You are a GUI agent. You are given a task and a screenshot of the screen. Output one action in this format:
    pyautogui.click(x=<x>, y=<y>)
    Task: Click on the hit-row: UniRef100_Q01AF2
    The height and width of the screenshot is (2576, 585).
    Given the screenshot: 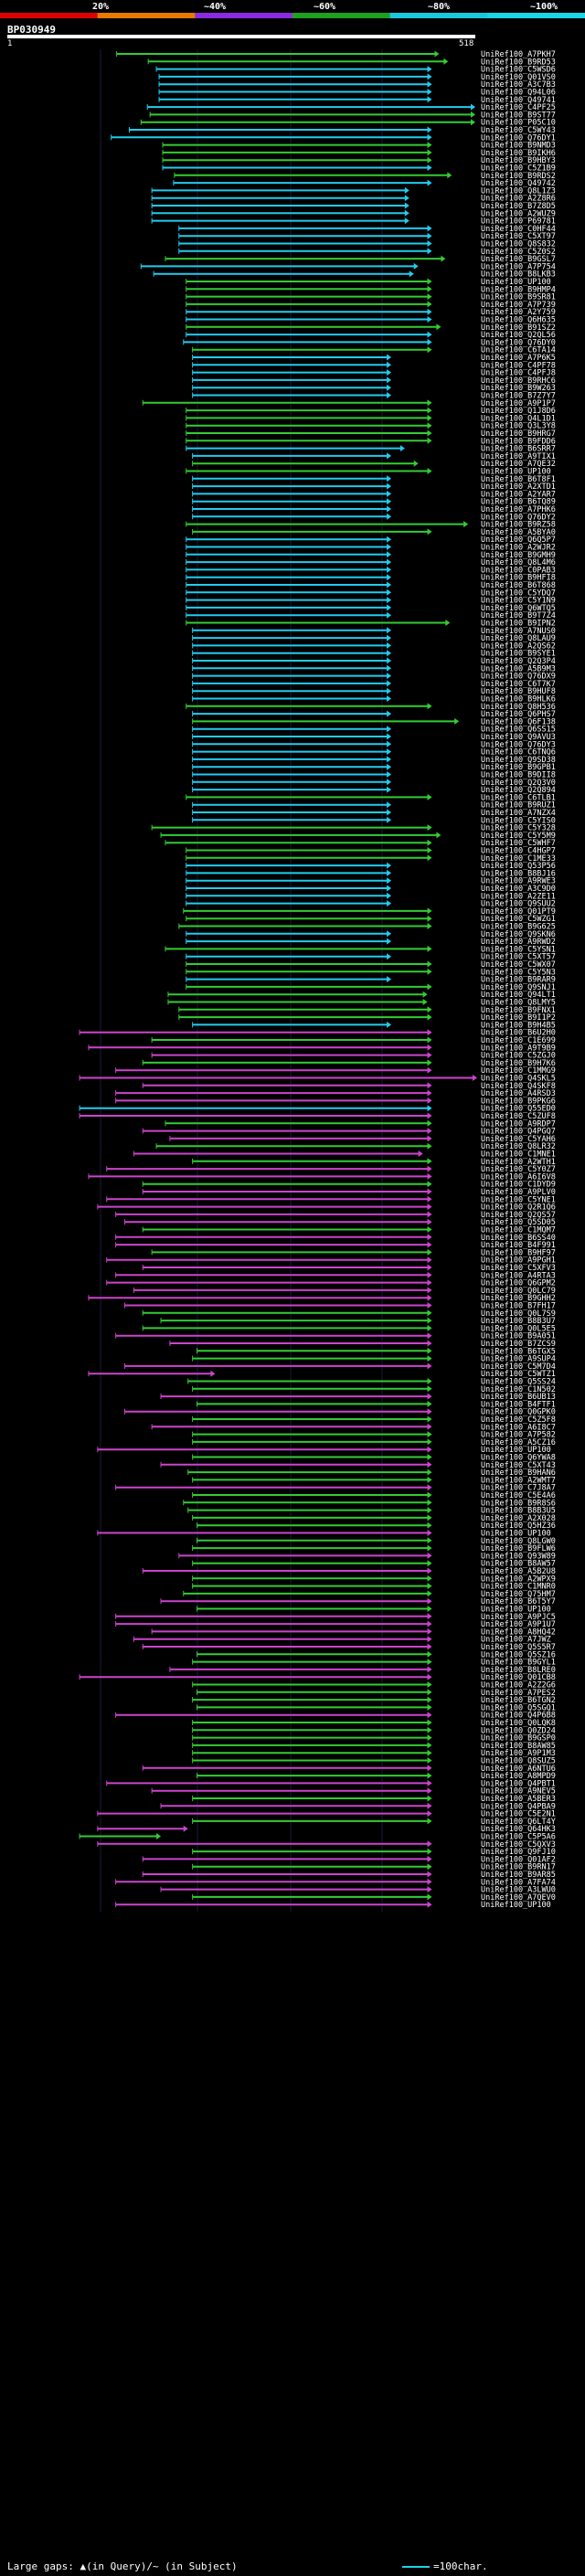 What is the action you would take?
    pyautogui.click(x=349, y=1859)
    